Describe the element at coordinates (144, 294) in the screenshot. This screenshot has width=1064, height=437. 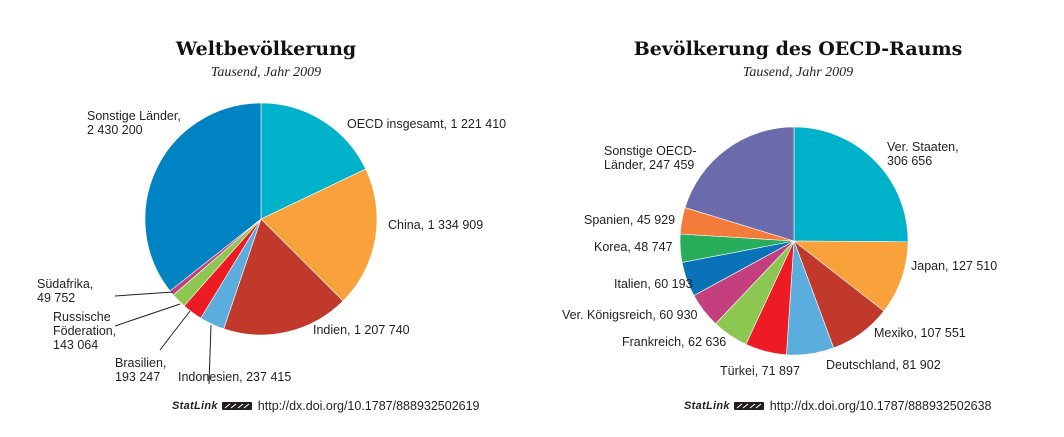
I see `leader-line-sudafrika` at that location.